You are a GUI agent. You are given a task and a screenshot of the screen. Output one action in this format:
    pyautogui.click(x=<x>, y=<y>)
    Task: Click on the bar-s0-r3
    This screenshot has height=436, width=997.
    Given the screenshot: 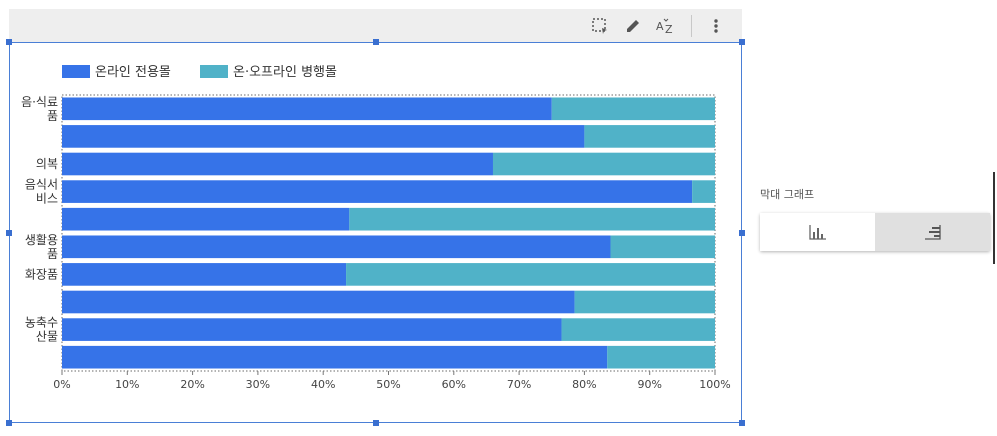 What is the action you would take?
    pyautogui.click(x=377, y=191)
    